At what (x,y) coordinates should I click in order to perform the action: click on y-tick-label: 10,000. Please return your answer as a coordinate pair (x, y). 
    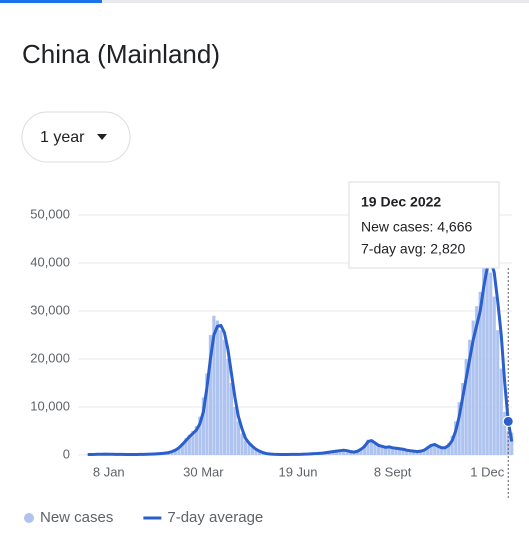
    Looking at the image, I should click on (50, 405).